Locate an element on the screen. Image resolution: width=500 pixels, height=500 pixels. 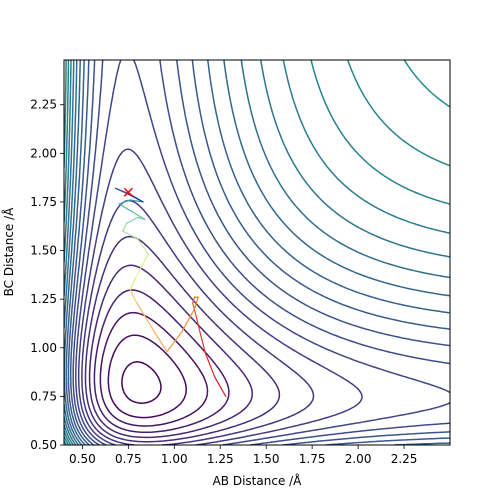
x-tick-label: 2.00 is located at coordinates (358, 459).